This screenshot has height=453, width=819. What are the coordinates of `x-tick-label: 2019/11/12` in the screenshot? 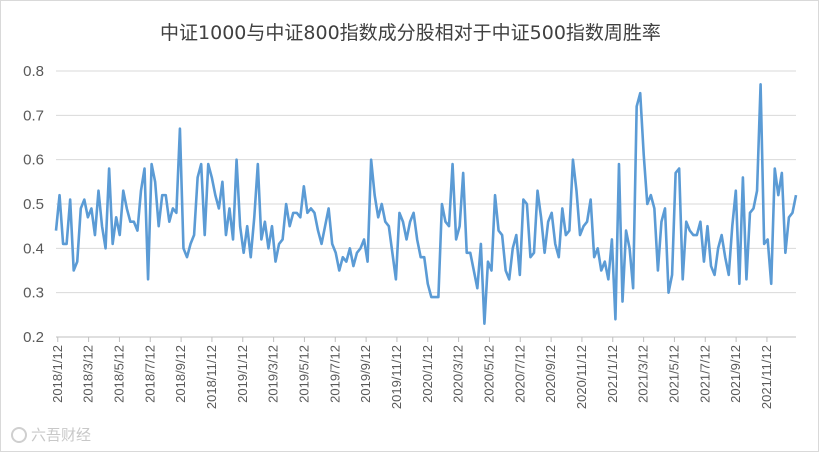 It's located at (396, 377).